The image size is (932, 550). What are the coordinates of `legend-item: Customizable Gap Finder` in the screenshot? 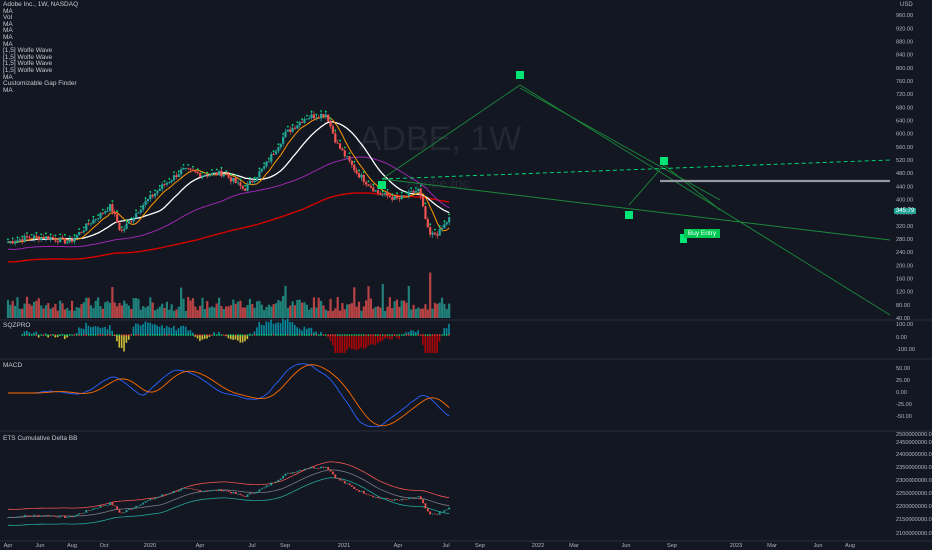 It's located at (40, 84).